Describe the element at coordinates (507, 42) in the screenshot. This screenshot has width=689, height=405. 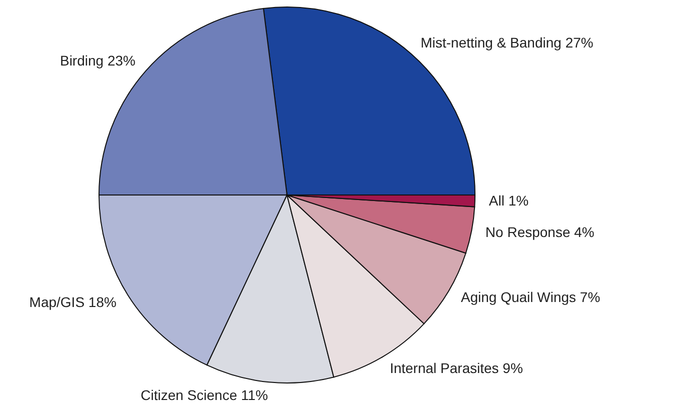
I see `slice-label: Mist-netting & Banding 27%` at that location.